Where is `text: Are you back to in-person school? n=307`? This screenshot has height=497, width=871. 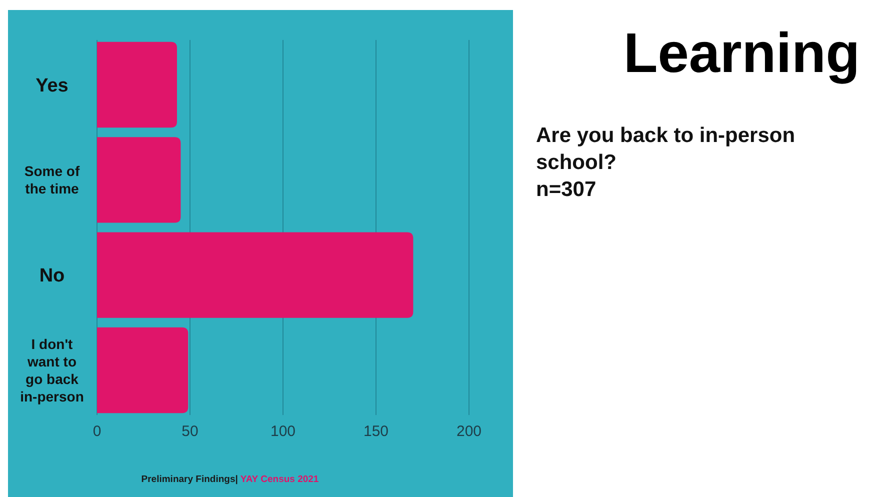 text: Are you back to in-person school? n=307 is located at coordinates (666, 162).